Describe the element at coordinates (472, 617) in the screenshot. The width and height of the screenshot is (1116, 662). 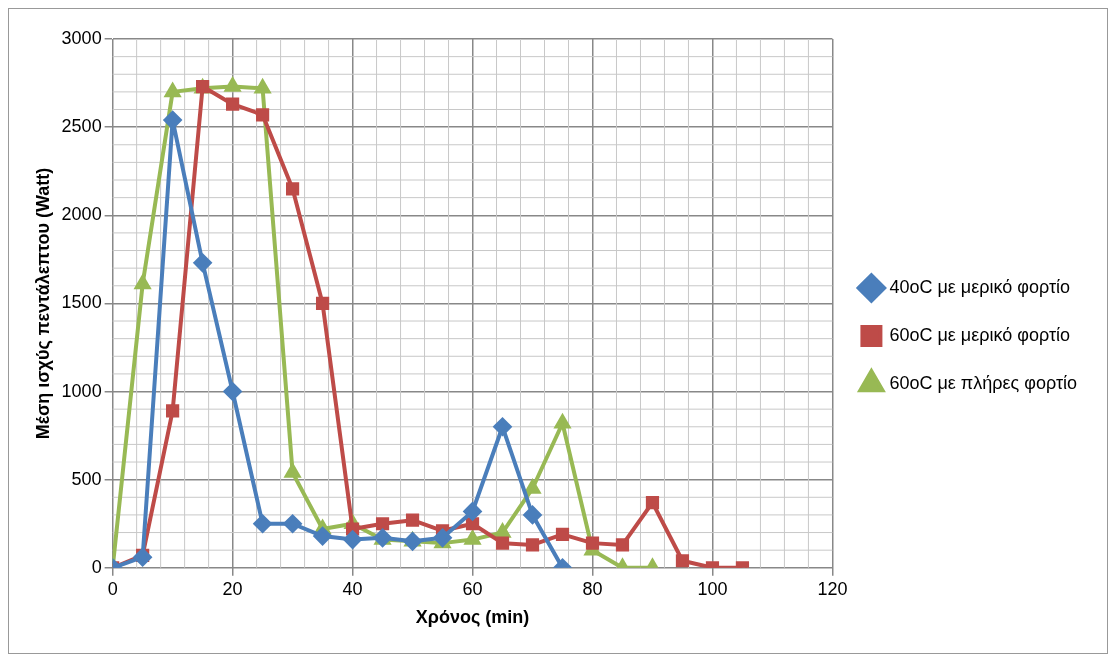
I see `x-axis-title: Χρόνος (min)` at that location.